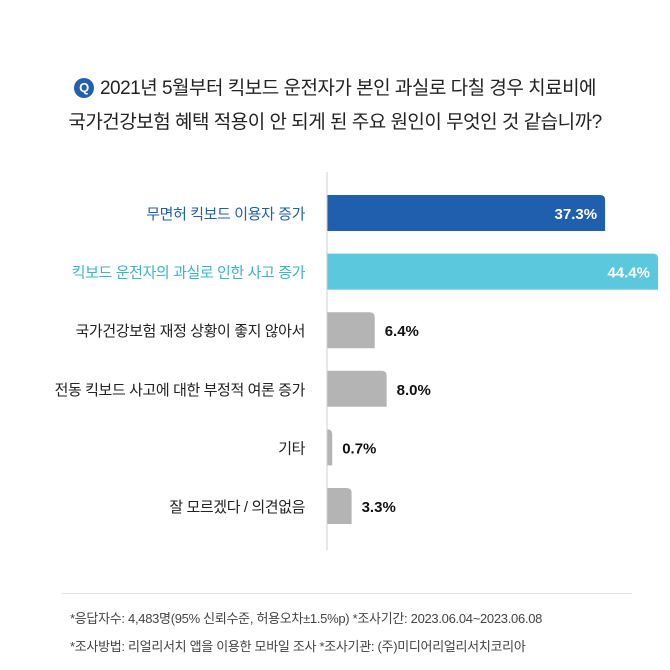  I want to click on value-label: 37.3%, so click(576, 214).